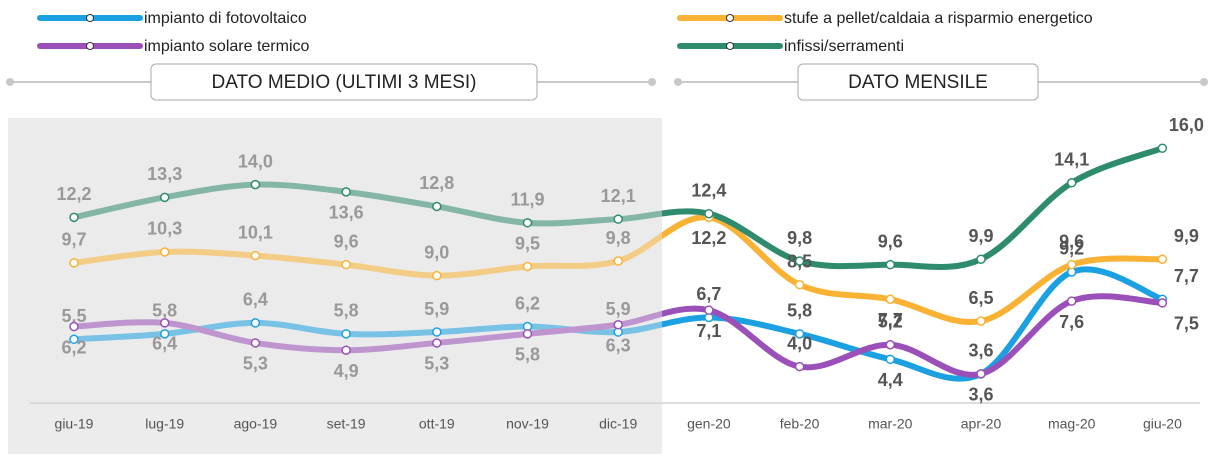  I want to click on legend-label: impianto solare termico, so click(227, 46).